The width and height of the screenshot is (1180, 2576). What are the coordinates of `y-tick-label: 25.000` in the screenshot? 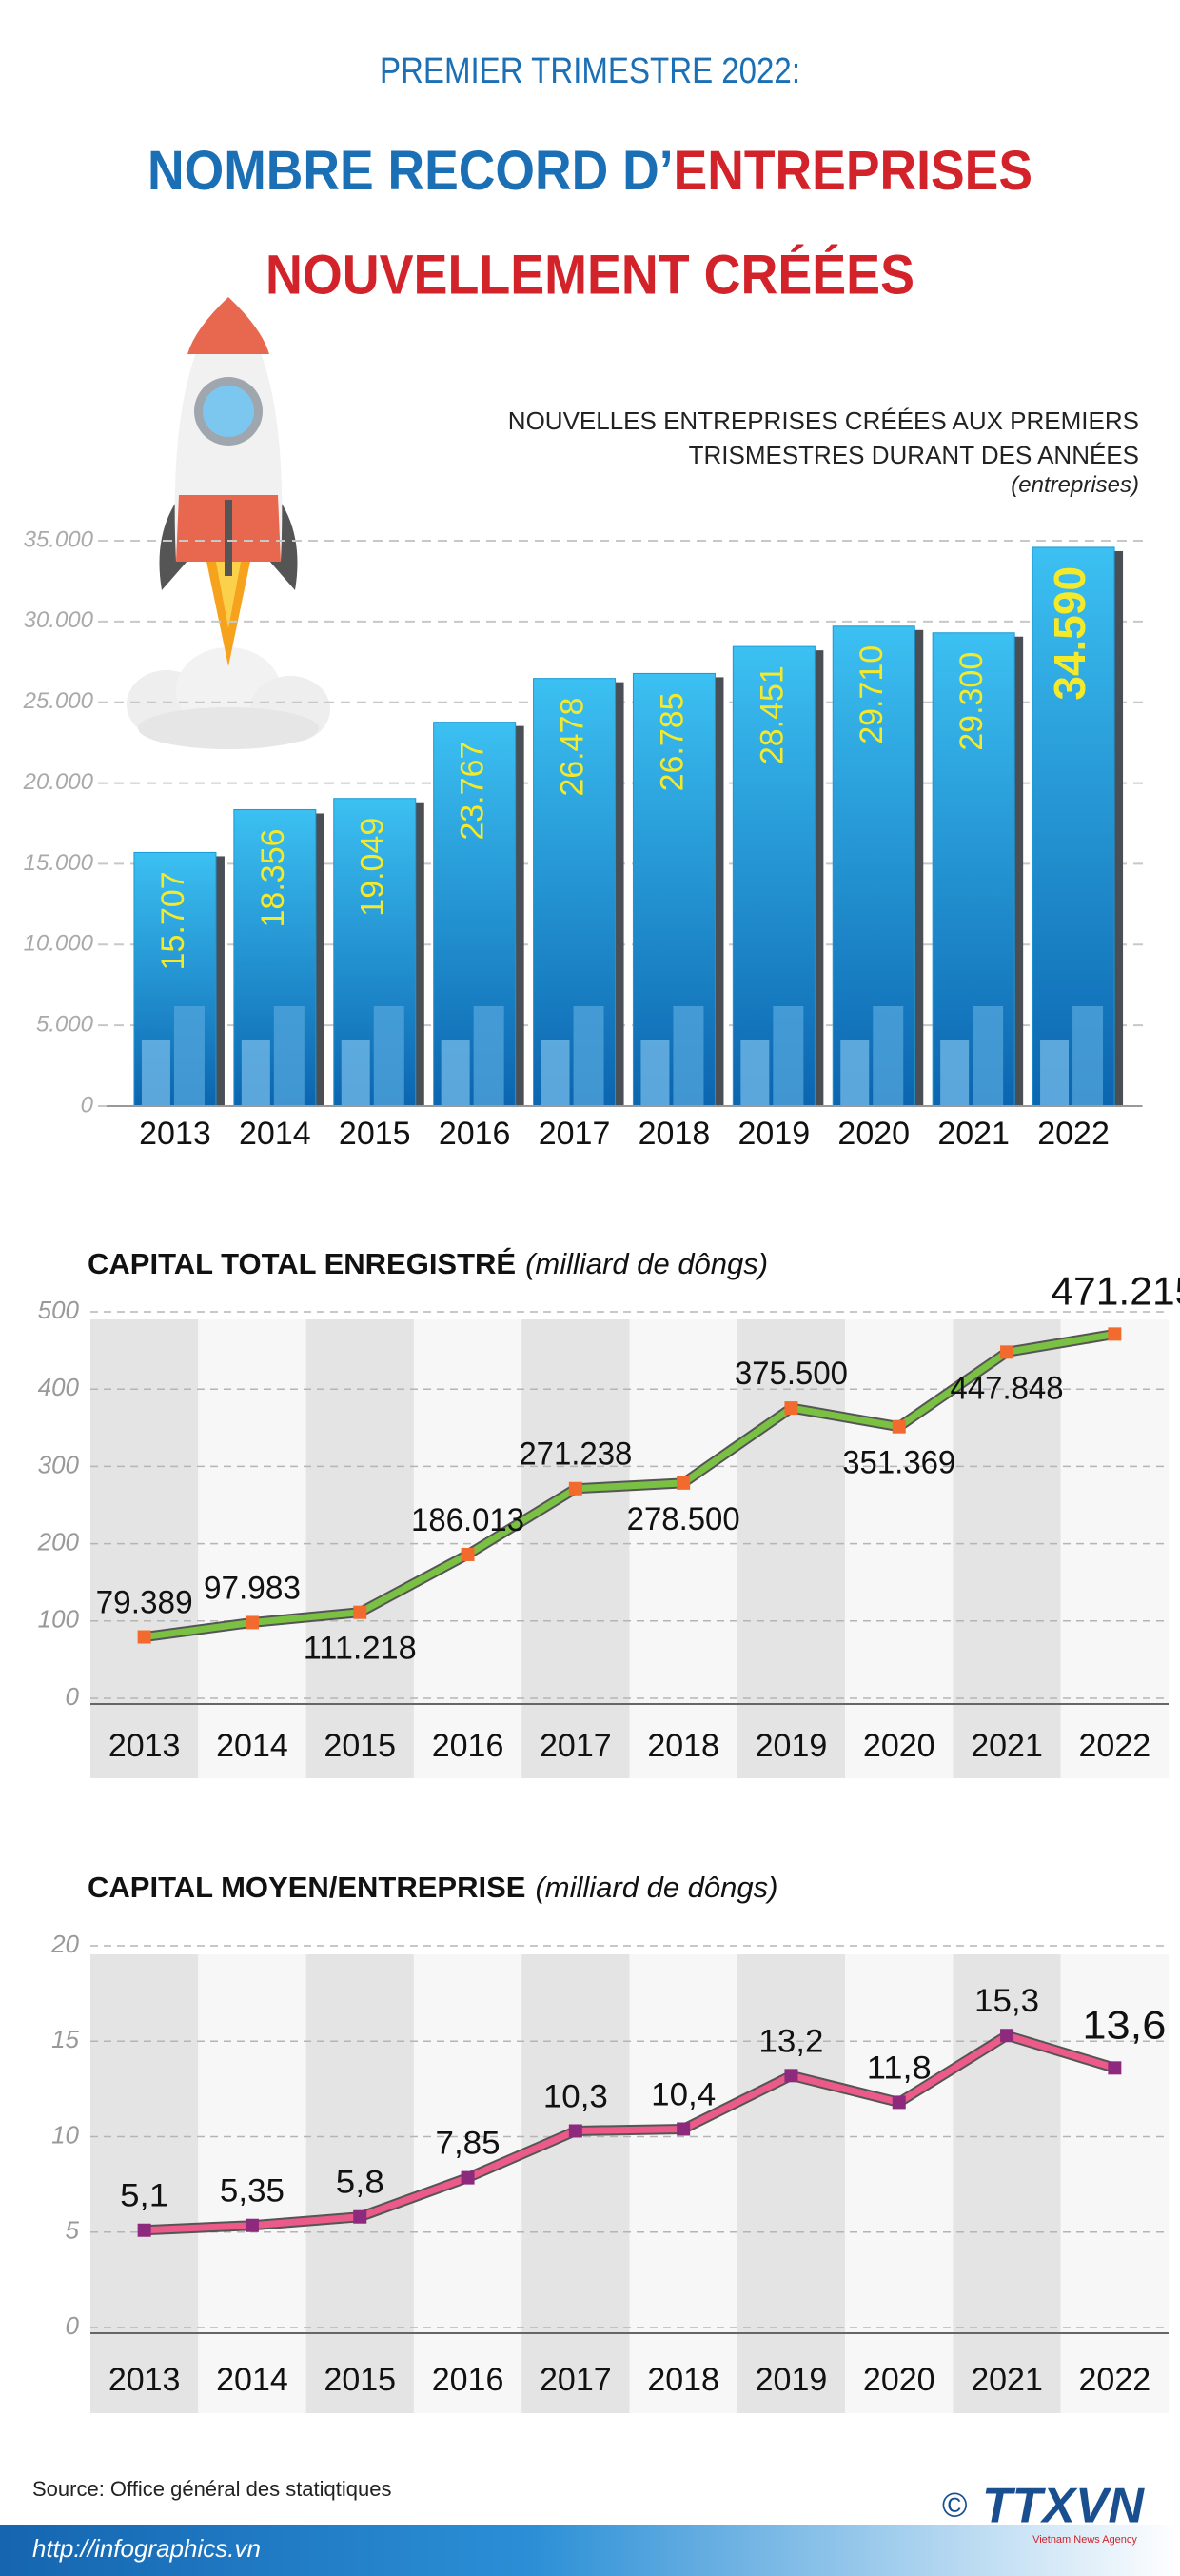 It's located at (59, 701).